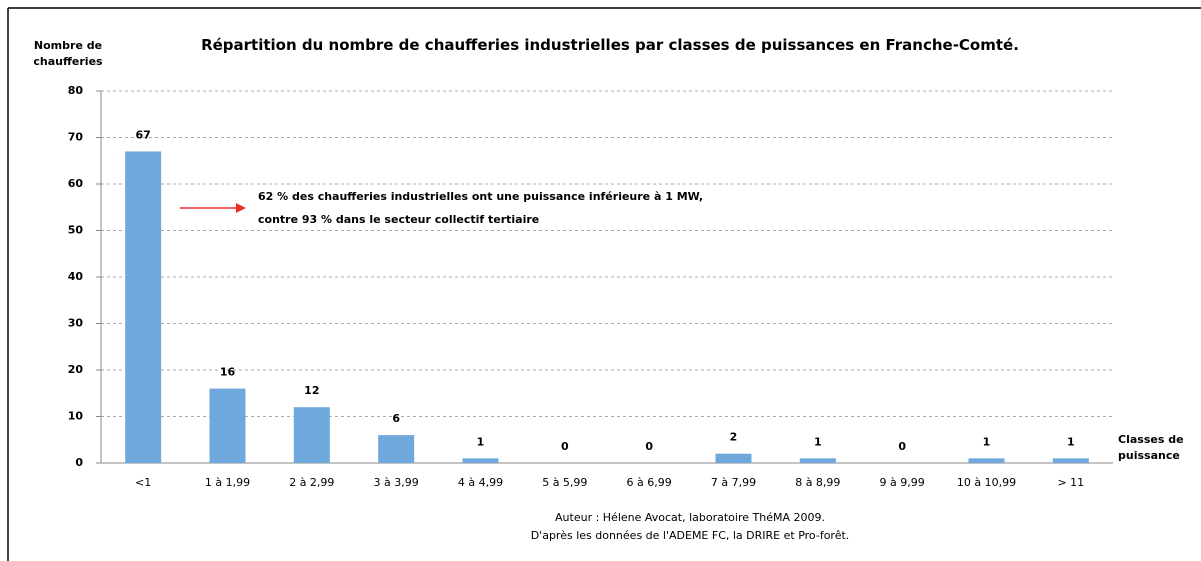  I want to click on x-tick-label: 4 à 4,99, so click(480, 482).